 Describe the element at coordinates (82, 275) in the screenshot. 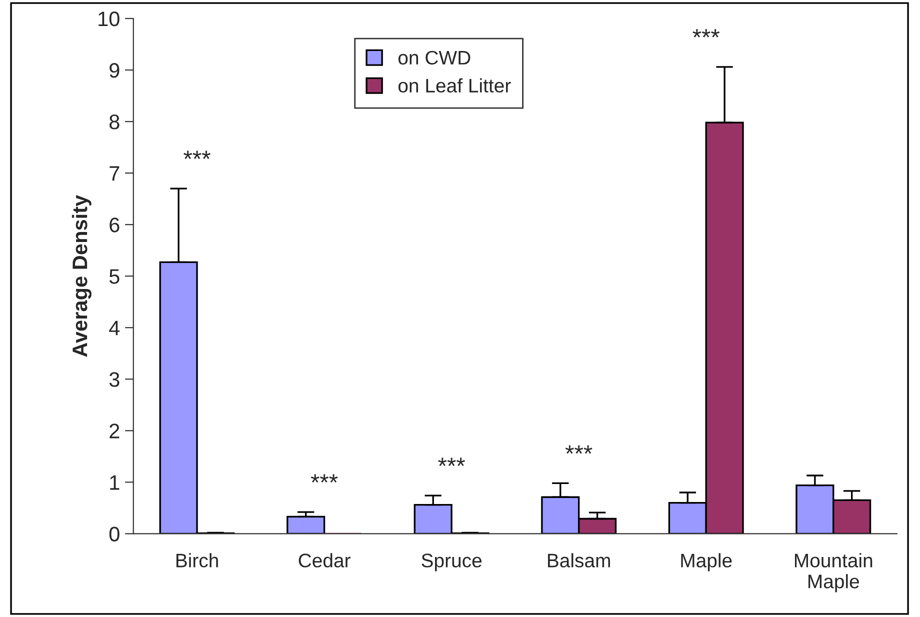

I see `y-axis-title: Average Density` at that location.